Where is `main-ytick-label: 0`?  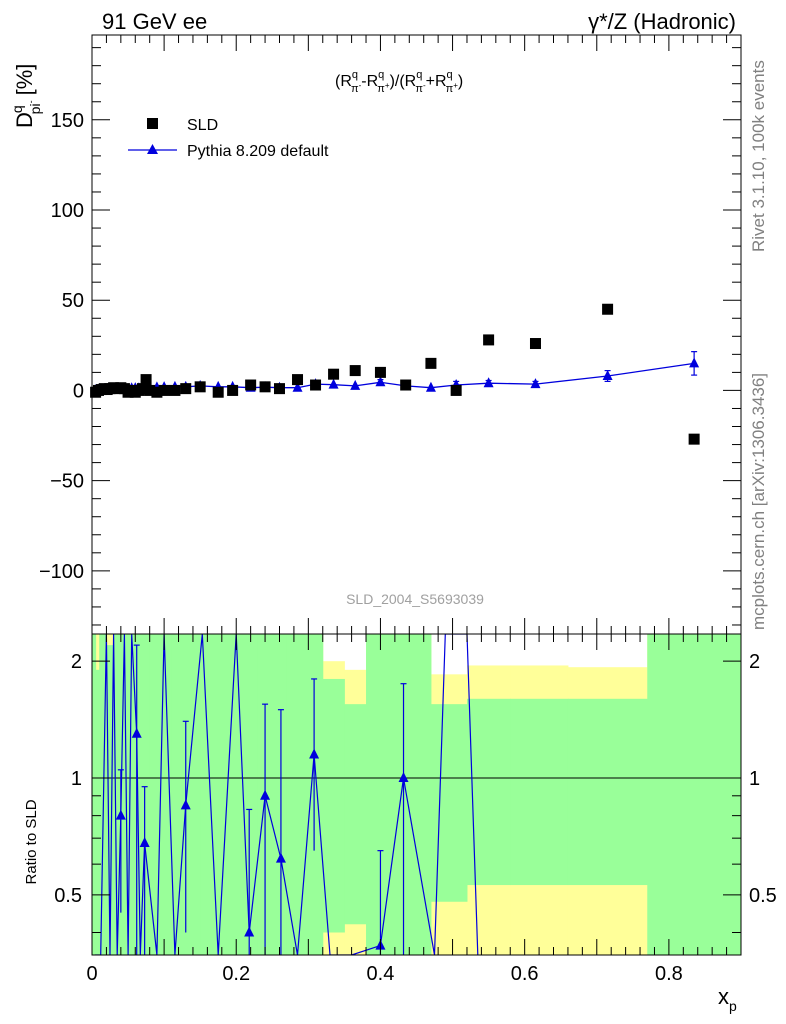
main-ytick-label: 0 is located at coordinates (78, 391).